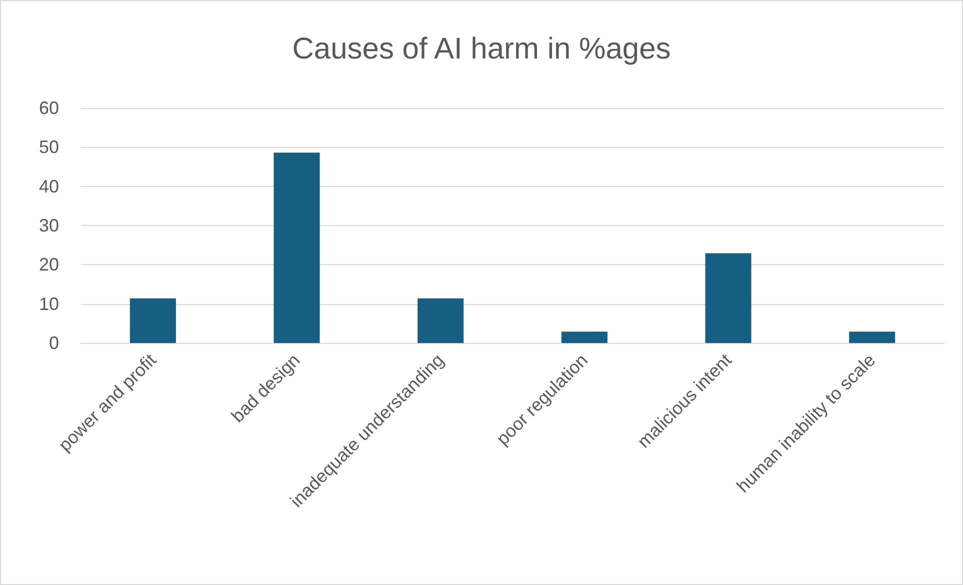 The width and height of the screenshot is (963, 585). What do you see at coordinates (48, 264) in the screenshot?
I see `y-tick-label: 20` at bounding box center [48, 264].